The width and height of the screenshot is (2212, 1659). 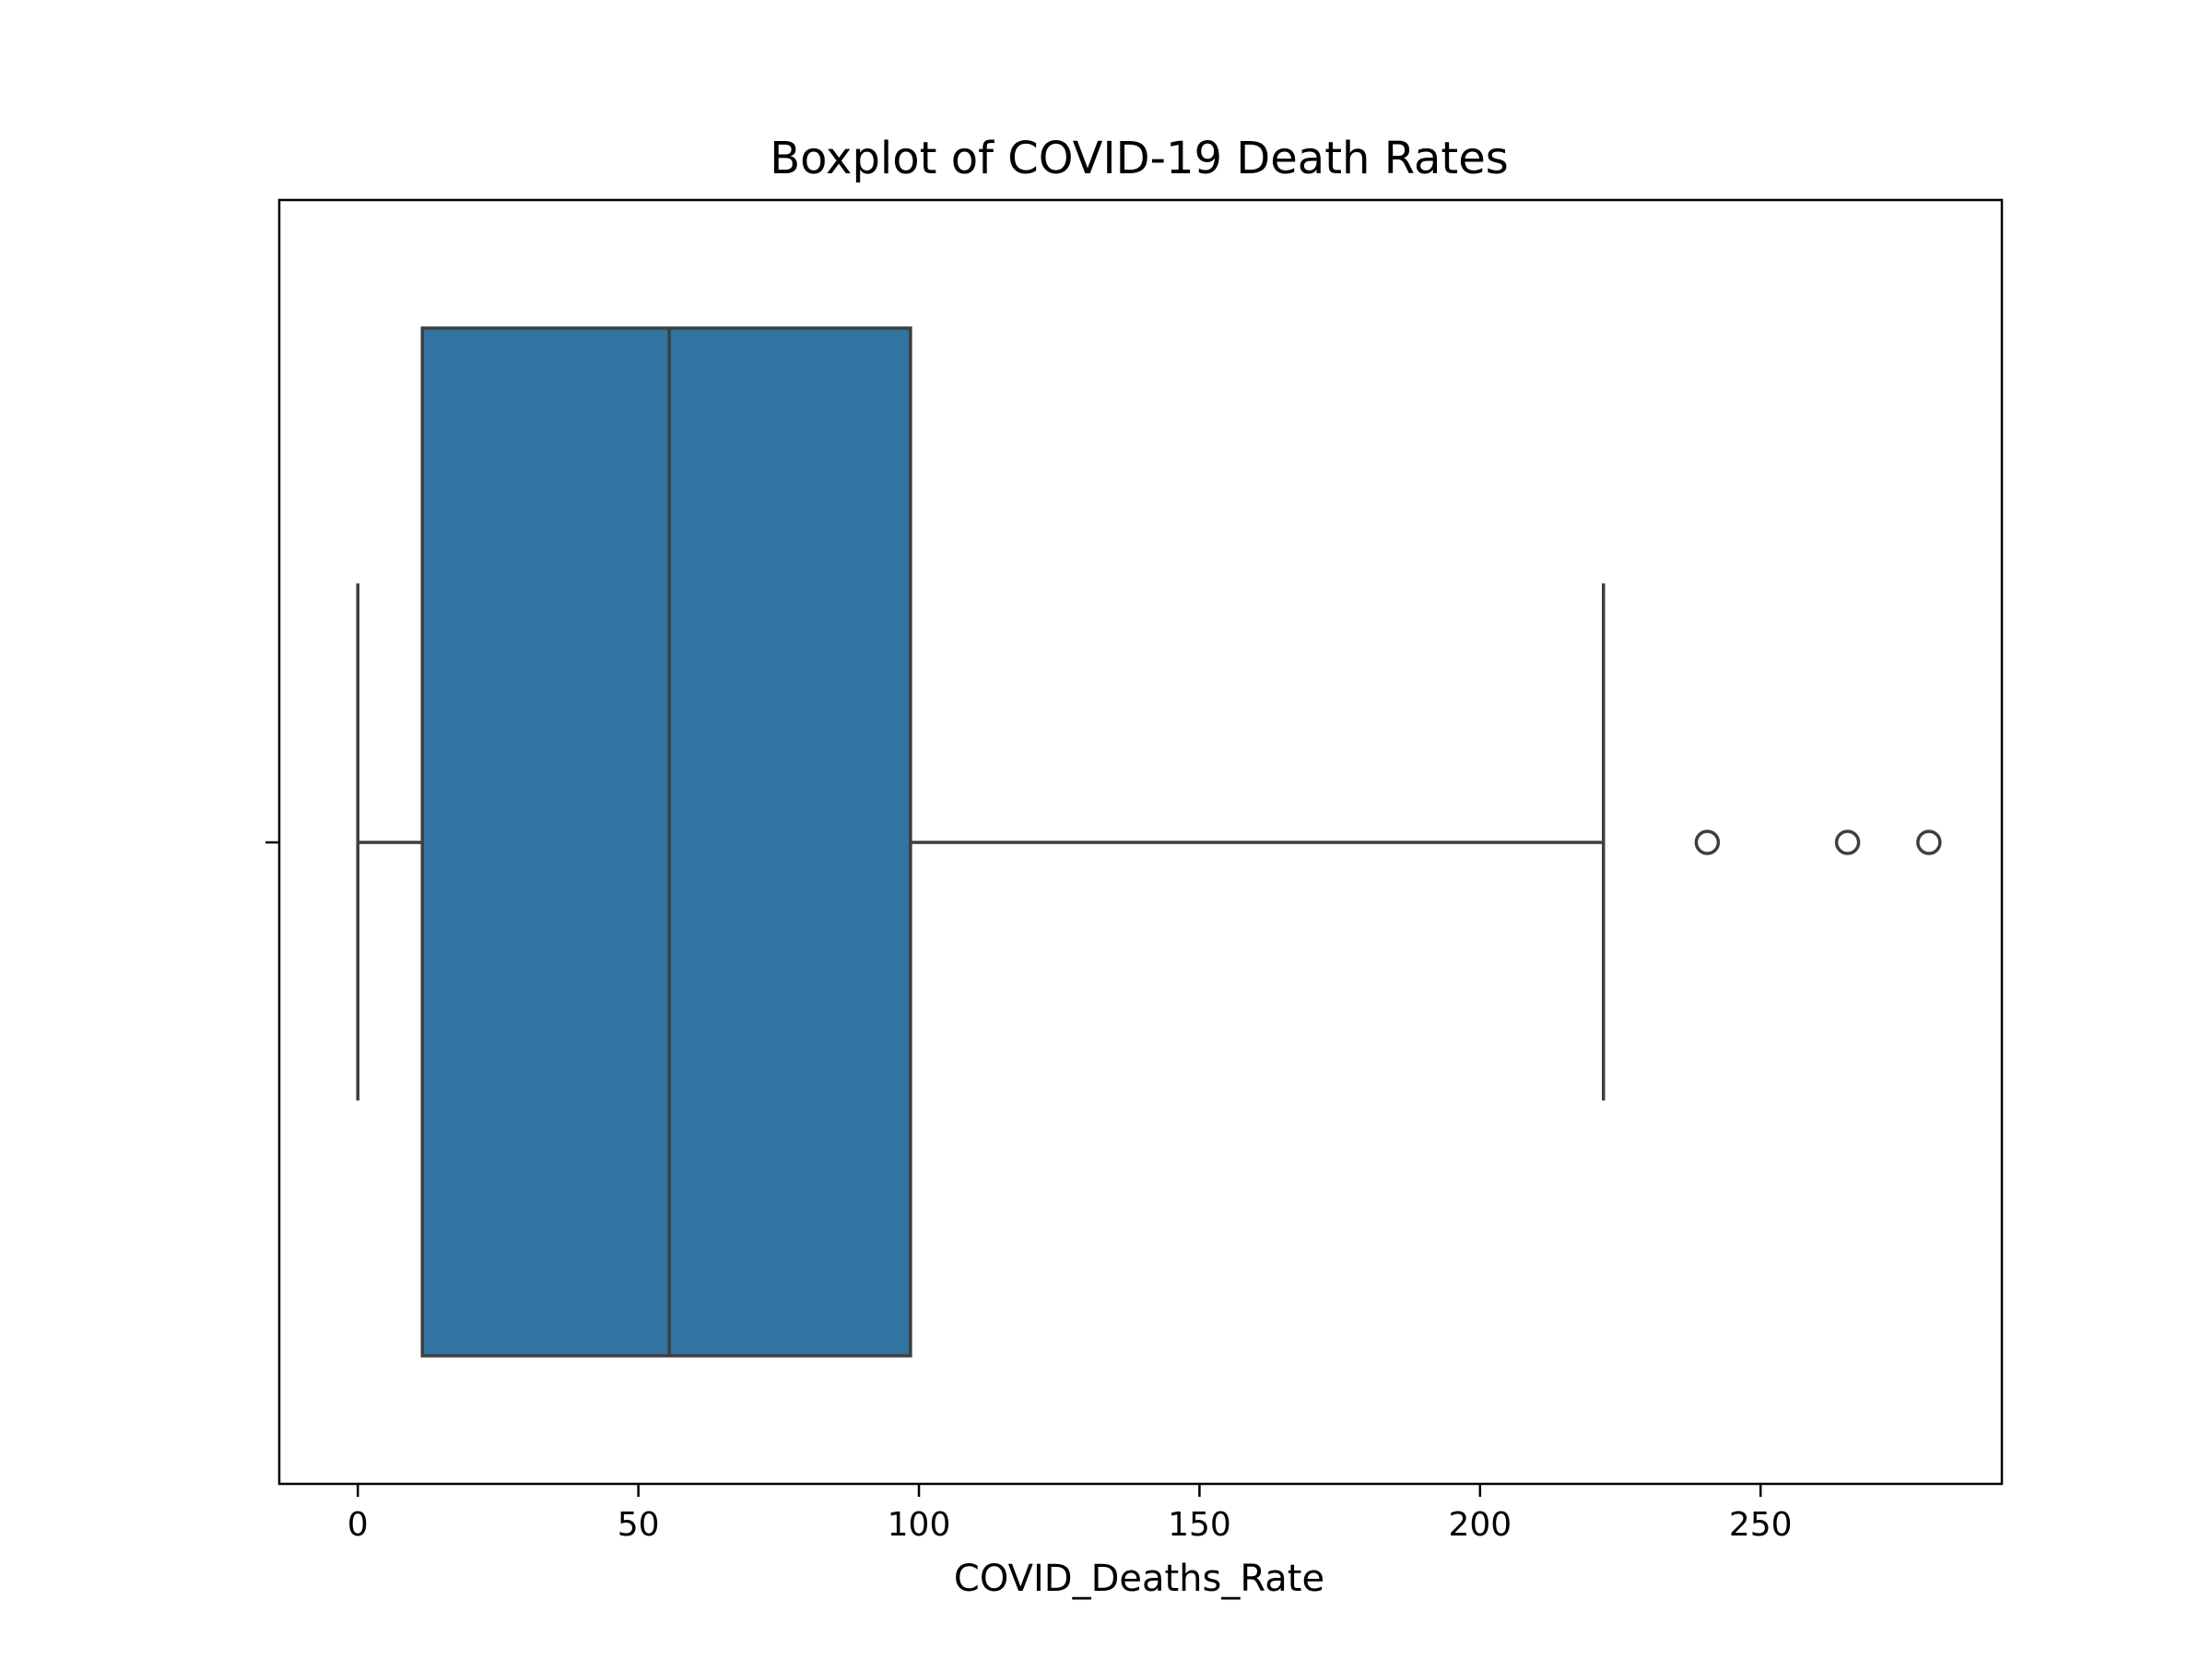 I want to click on x-tick-label: 50, so click(x=639, y=1525).